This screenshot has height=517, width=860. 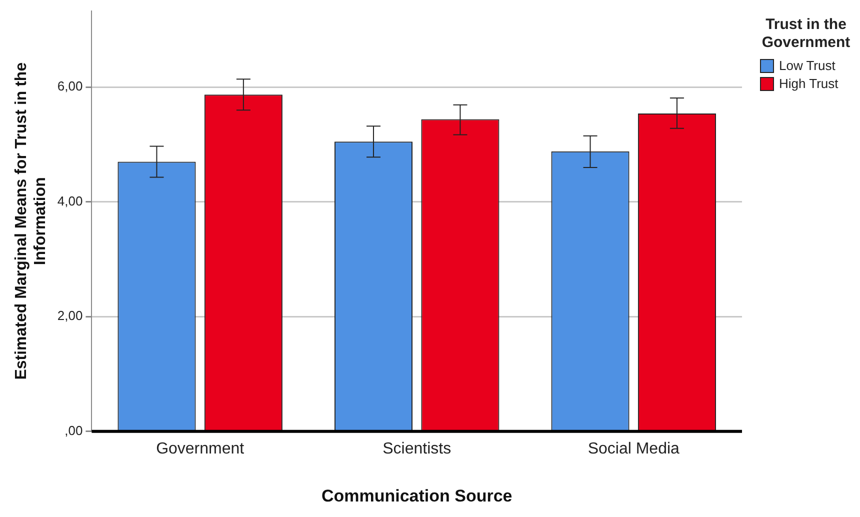 What do you see at coordinates (806, 34) in the screenshot?
I see `legend-title: Trust in the Government` at bounding box center [806, 34].